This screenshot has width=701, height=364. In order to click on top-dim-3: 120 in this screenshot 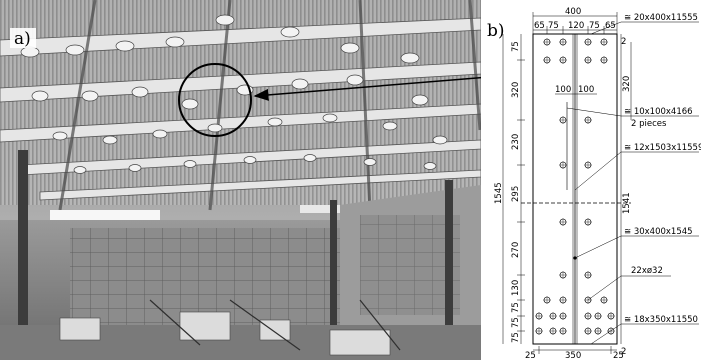, I will do `click(576, 26)`.